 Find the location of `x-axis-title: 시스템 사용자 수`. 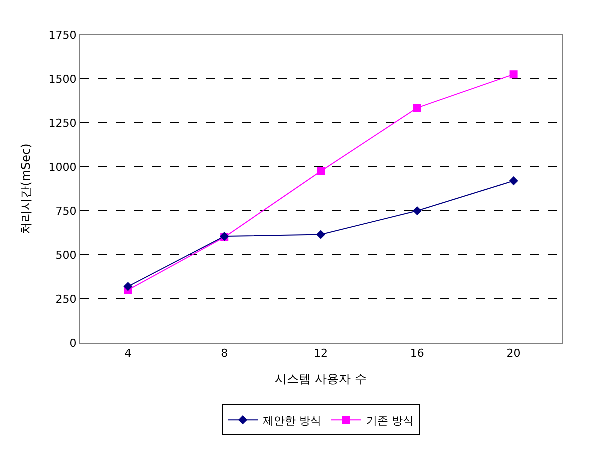

x-axis-title: 시스템 사용자 수 is located at coordinates (321, 379).